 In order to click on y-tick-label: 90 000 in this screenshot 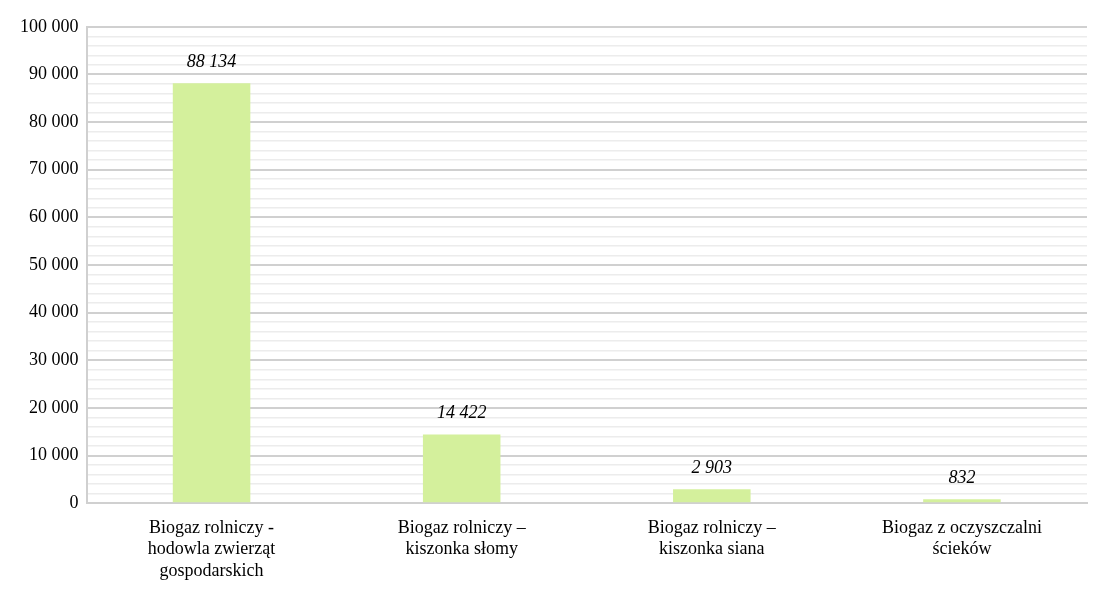, I will do `click(54, 73)`.